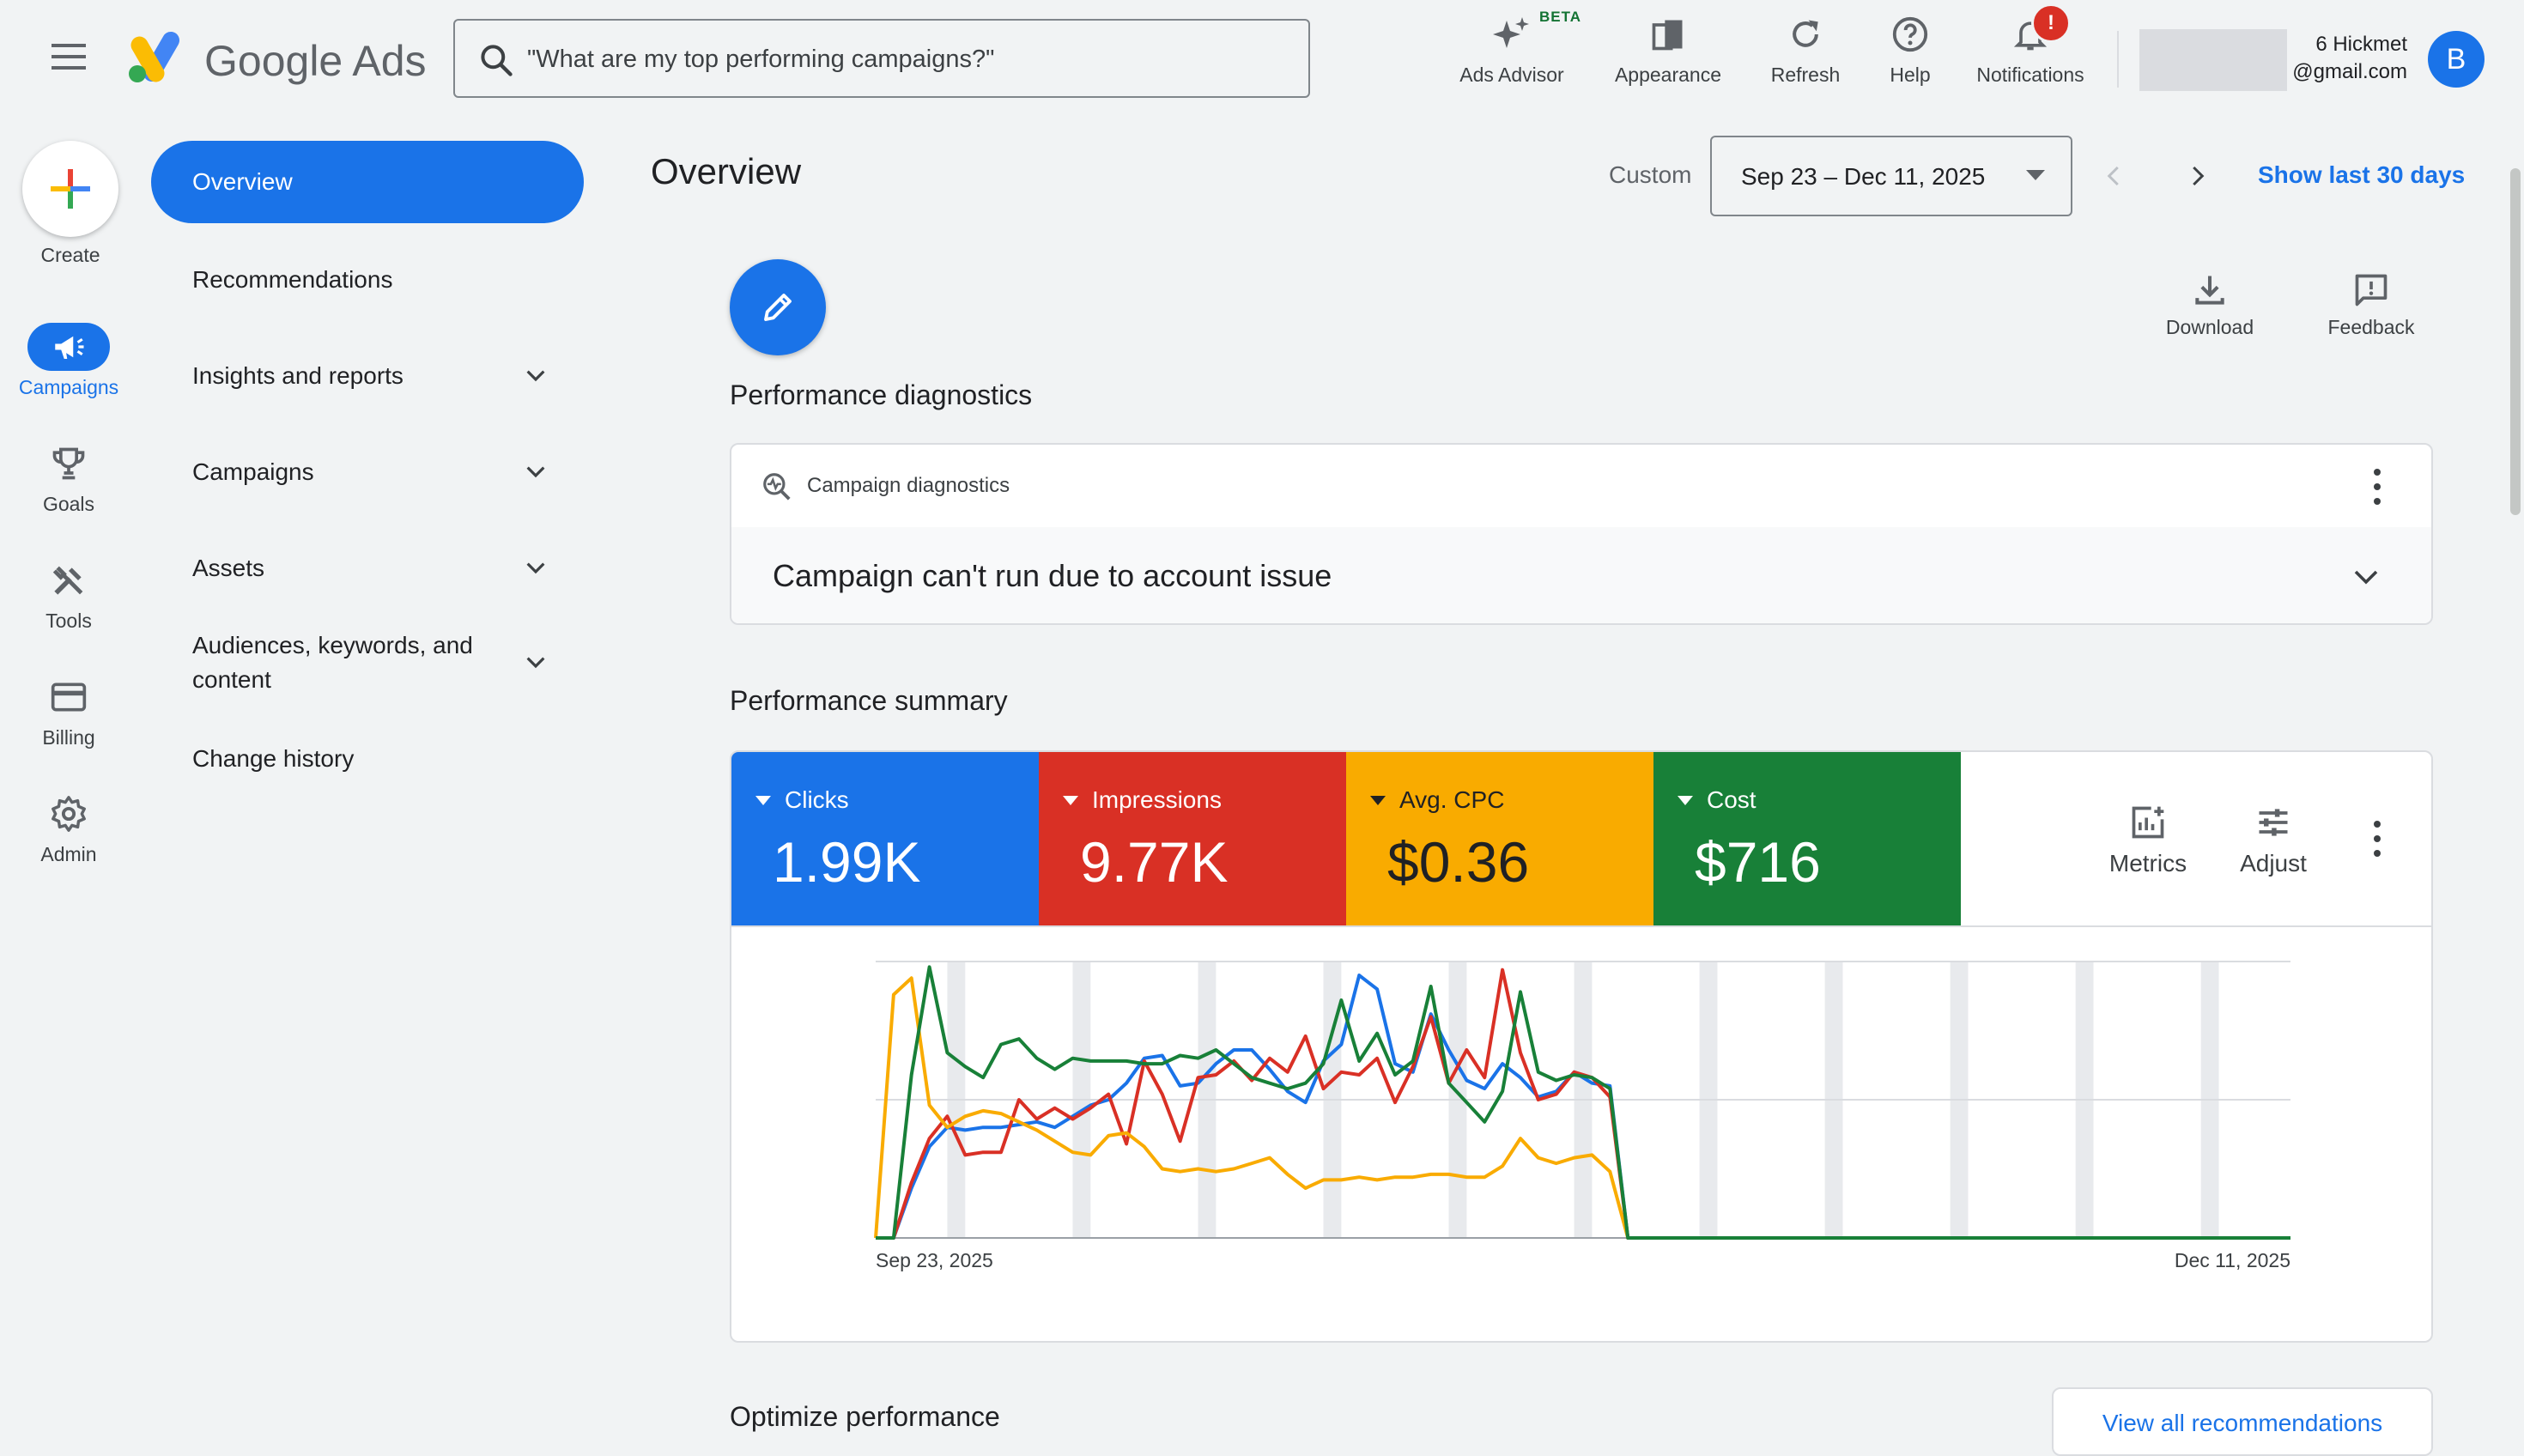  I want to click on nav-item-recommendations: Recommendations, so click(367, 280).